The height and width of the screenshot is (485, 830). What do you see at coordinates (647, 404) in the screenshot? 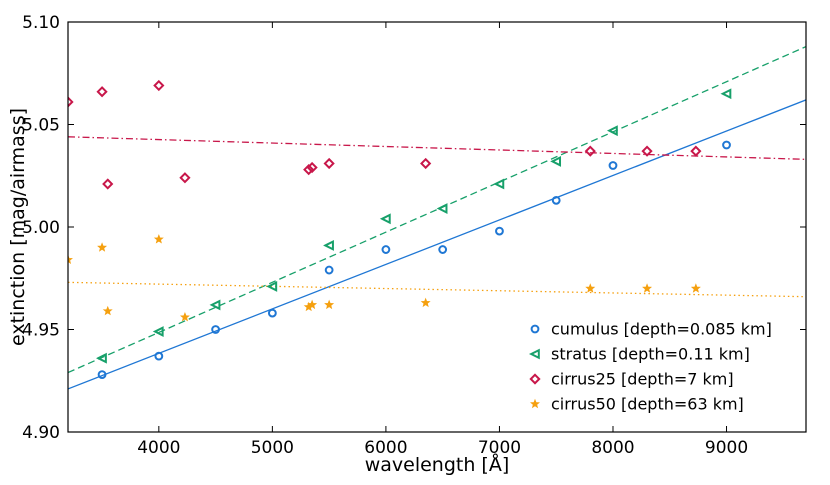
I see `legend-label: cirrus50 [depth=63 km]` at bounding box center [647, 404].